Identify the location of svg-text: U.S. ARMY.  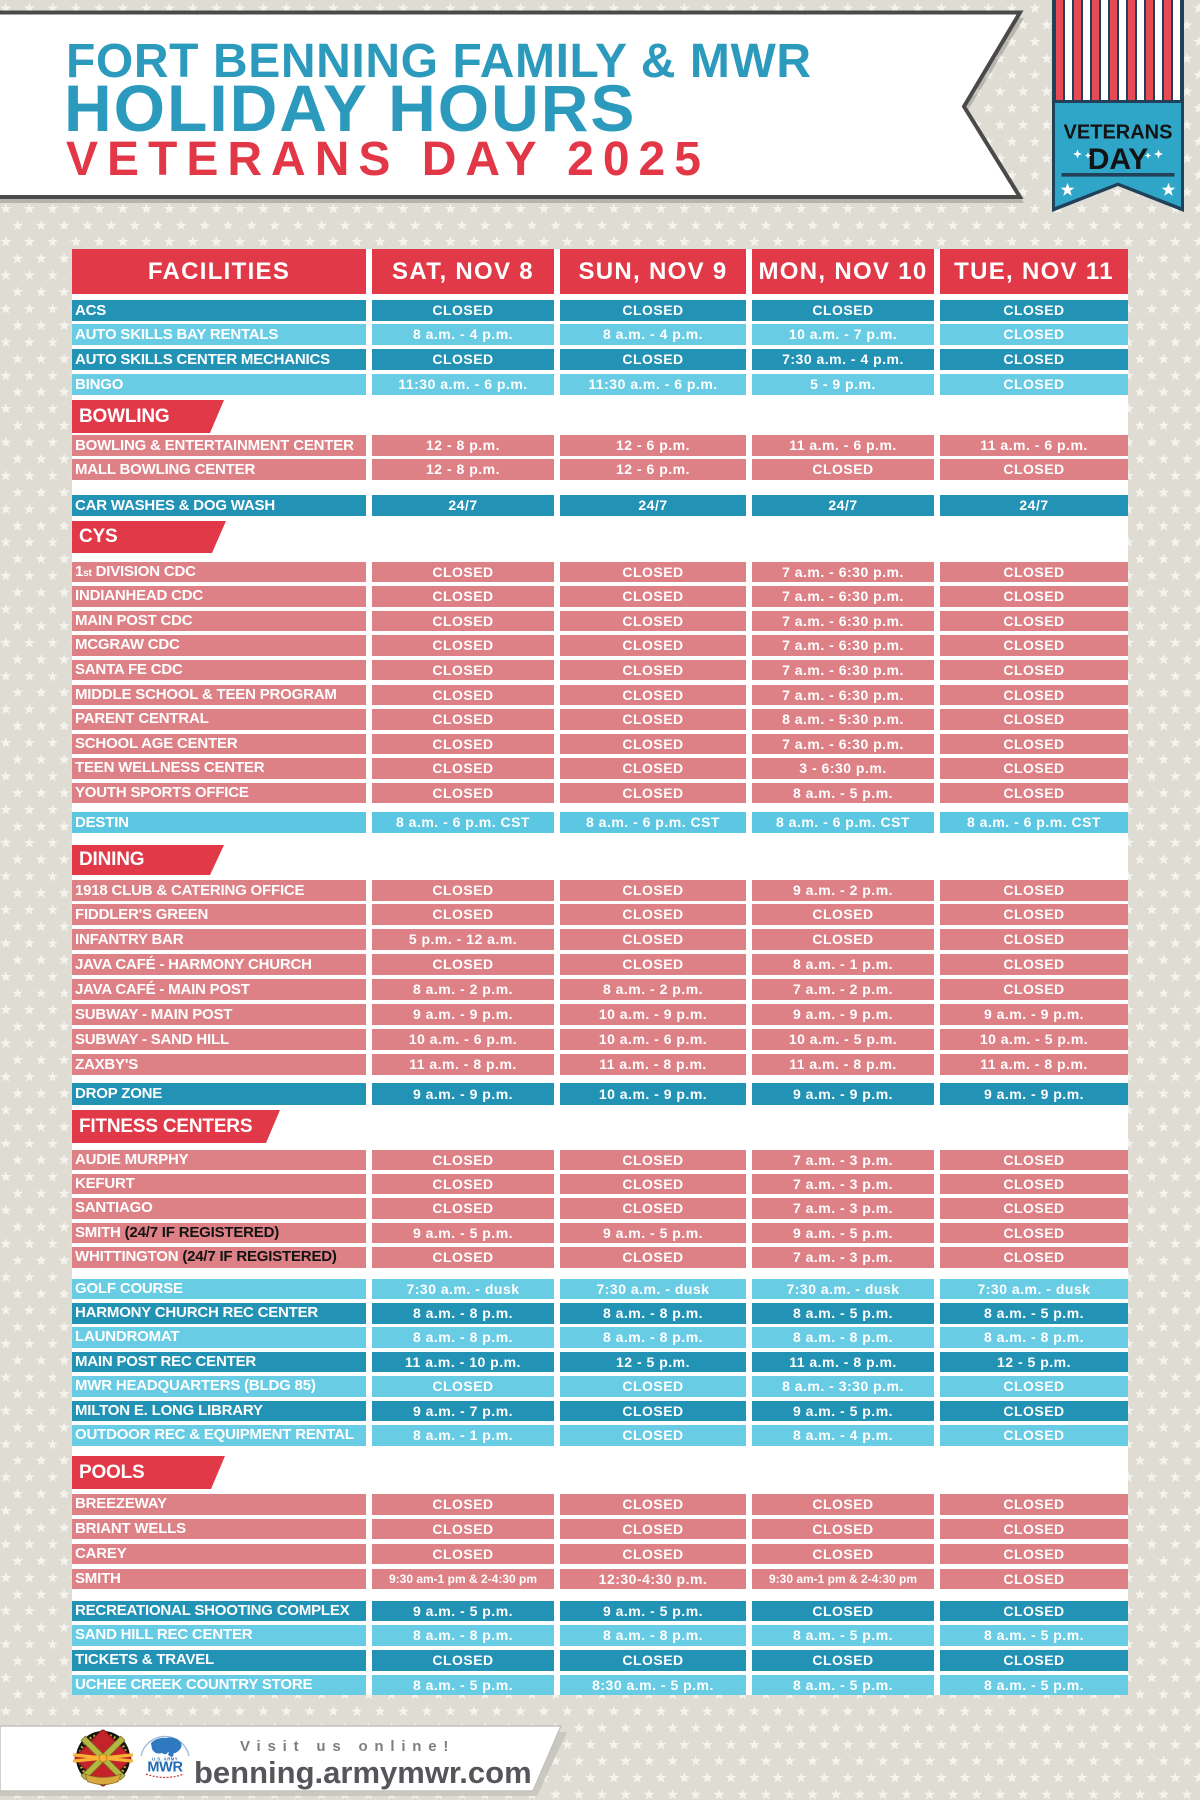
(165, 1759).